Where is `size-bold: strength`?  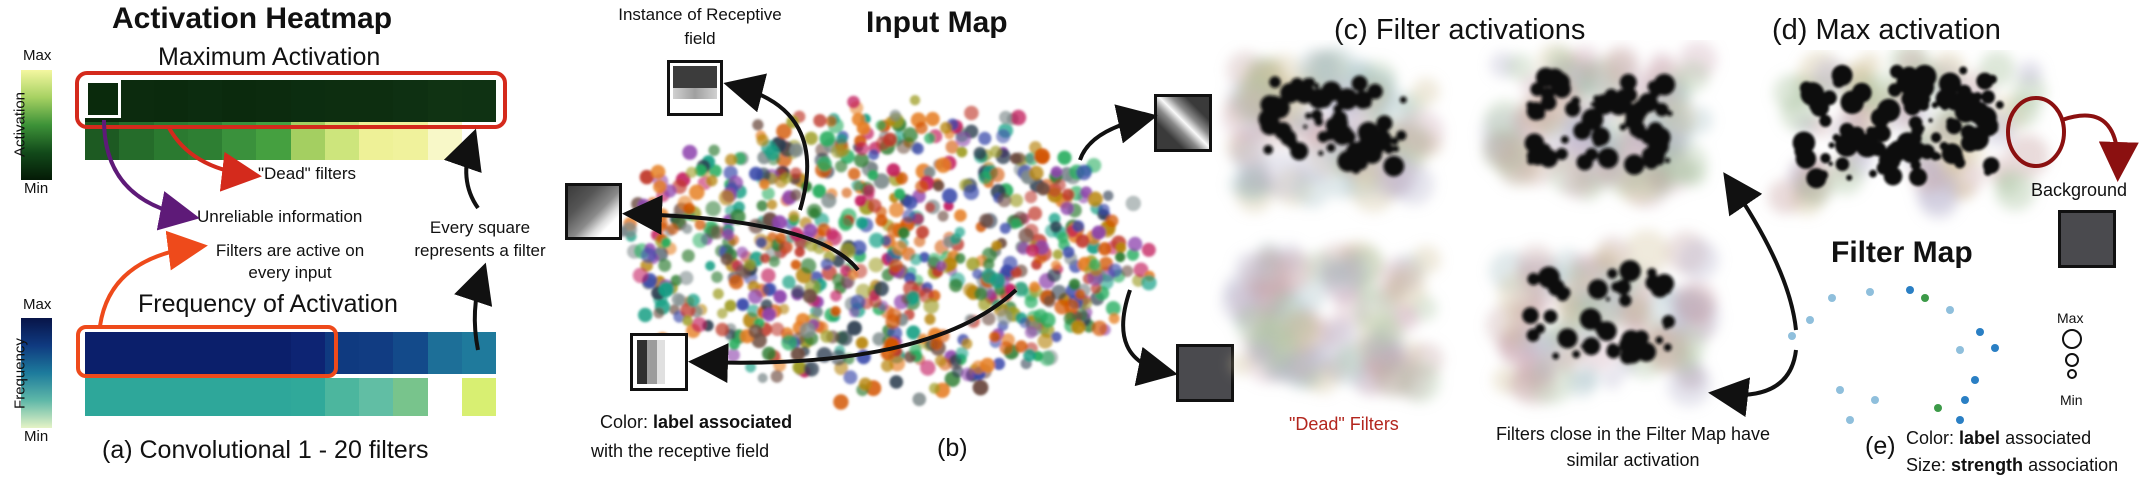 size-bold: strength is located at coordinates (1987, 465).